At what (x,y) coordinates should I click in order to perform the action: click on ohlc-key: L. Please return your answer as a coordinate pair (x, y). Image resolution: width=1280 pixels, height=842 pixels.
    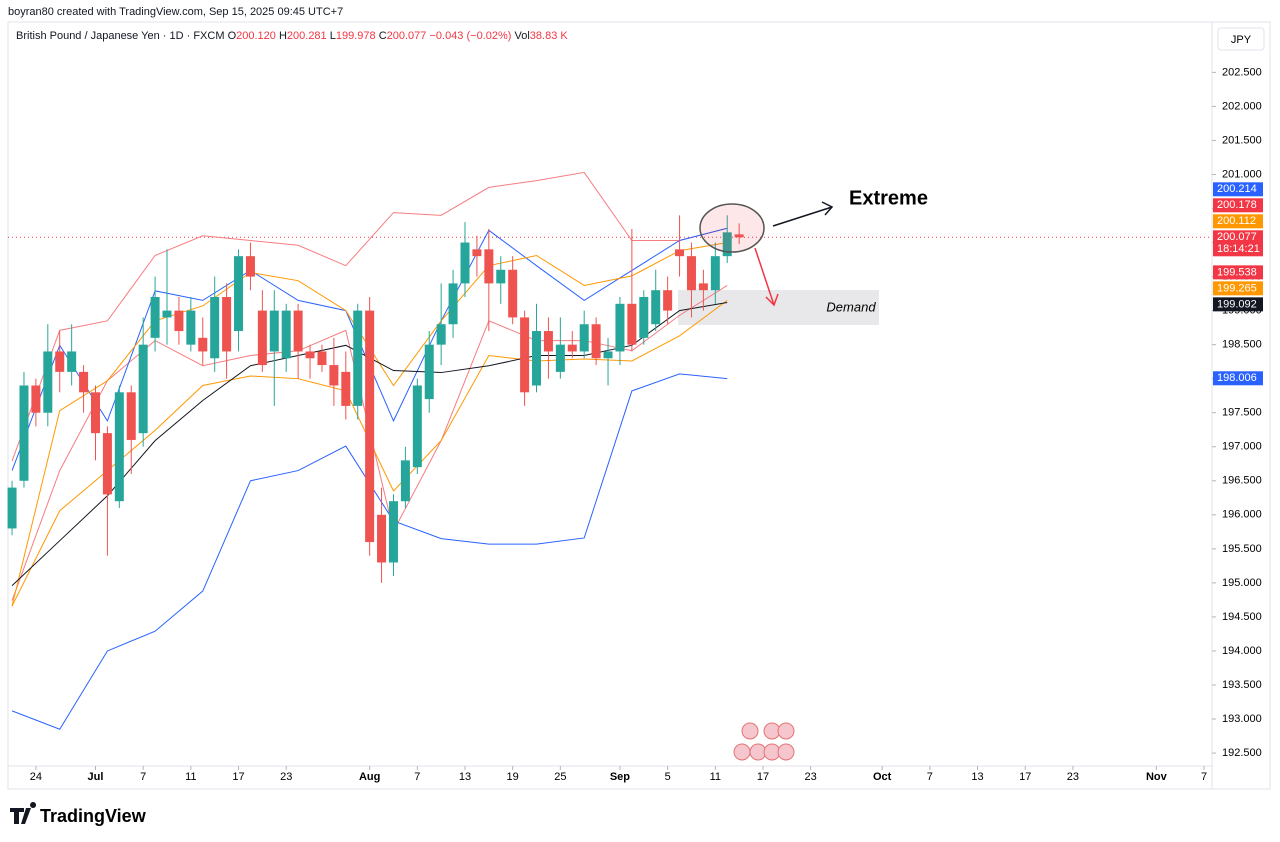
    Looking at the image, I should click on (332, 36).